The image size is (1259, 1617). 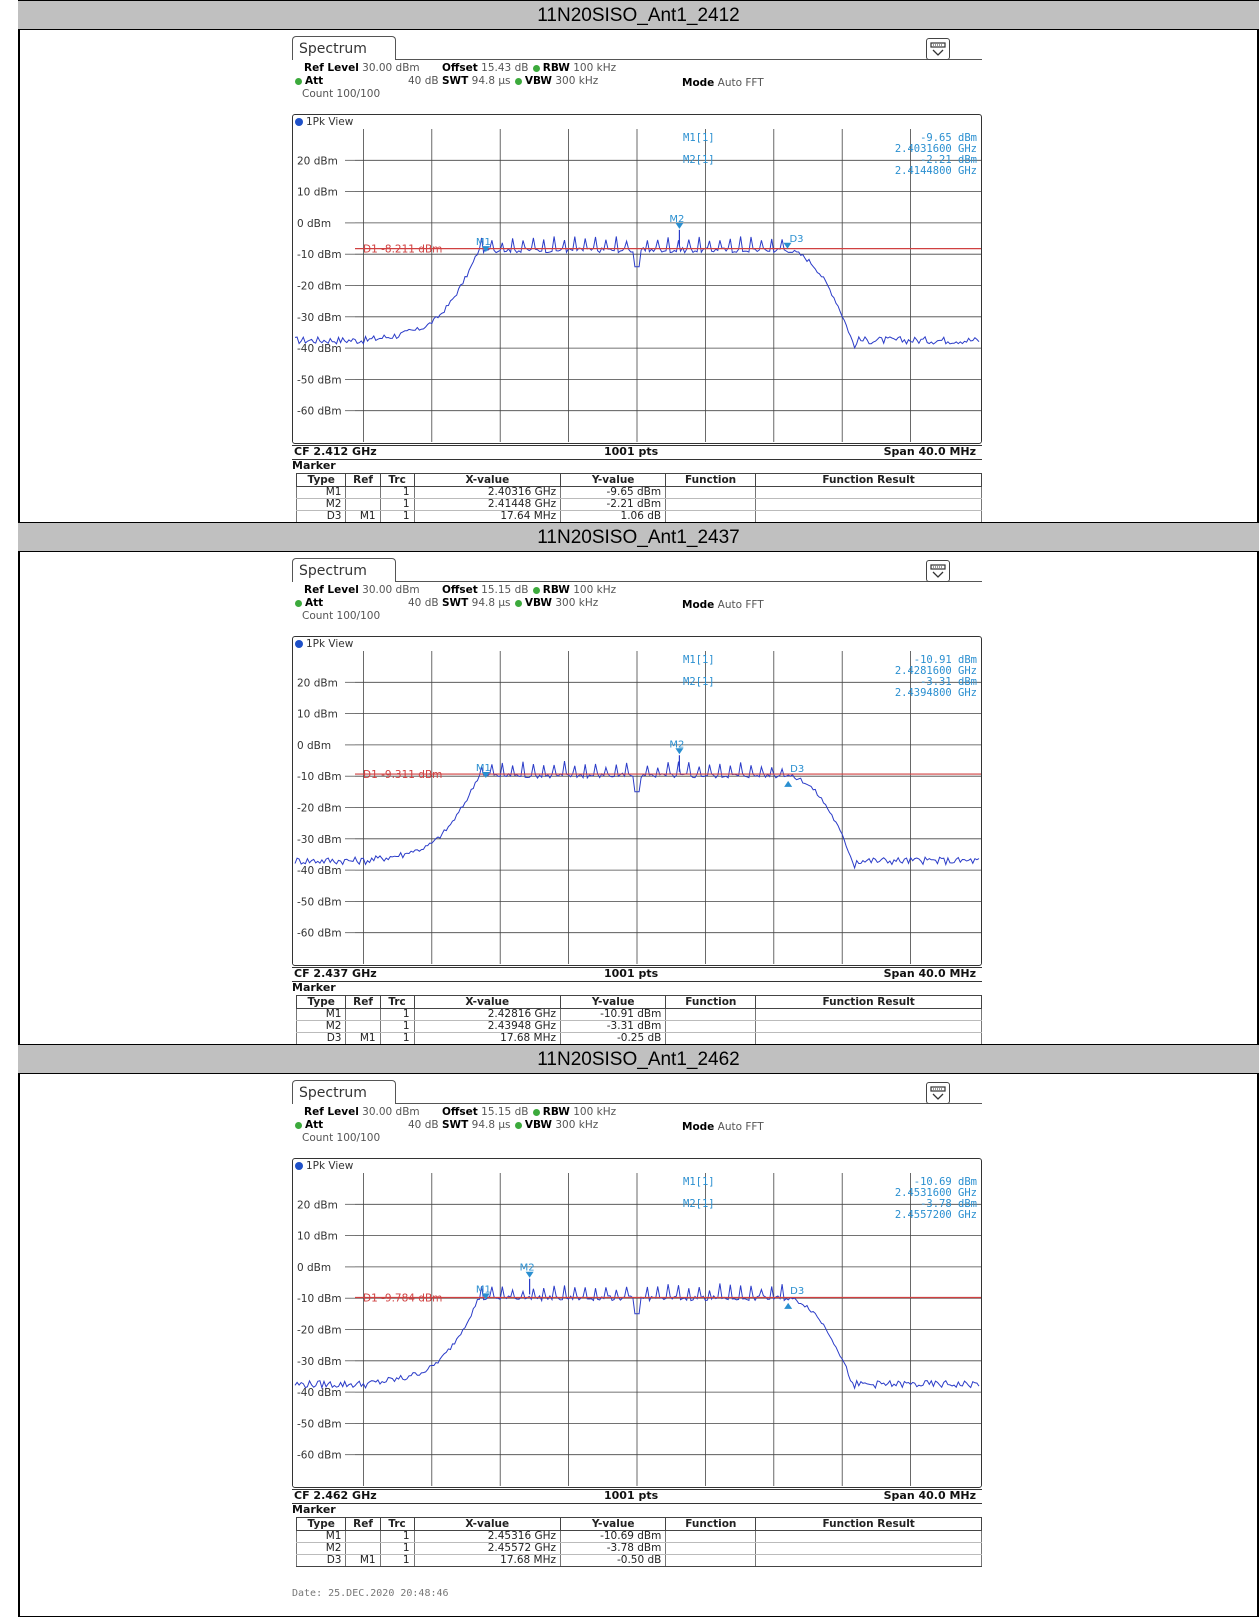 What do you see at coordinates (538, 603) in the screenshot?
I see `vbw-label: VBW` at bounding box center [538, 603].